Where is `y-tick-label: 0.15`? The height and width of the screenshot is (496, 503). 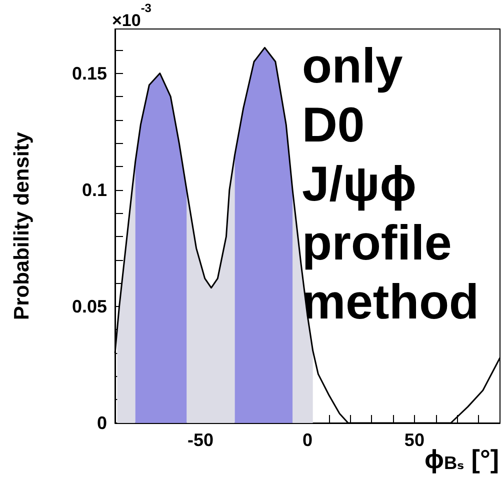 y-tick-label: 0.15 is located at coordinates (89, 73).